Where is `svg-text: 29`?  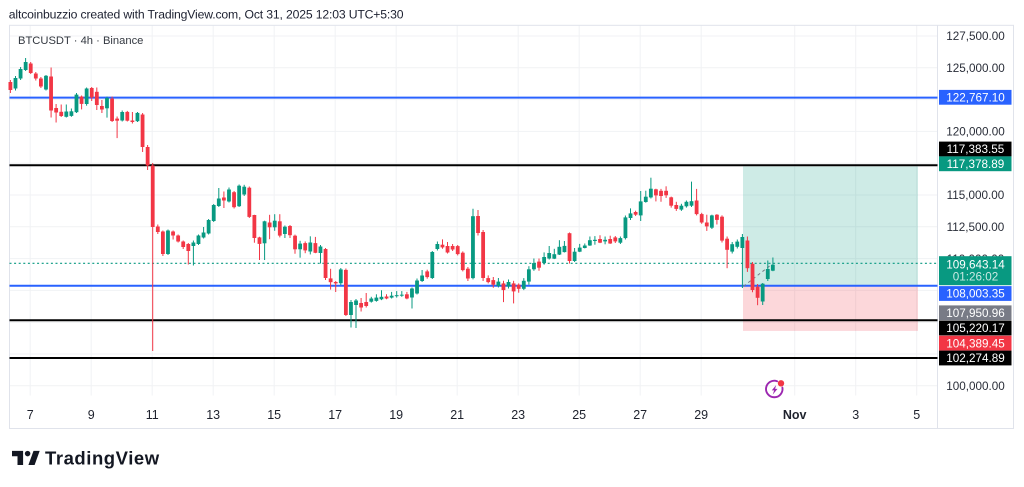
svg-text: 29 is located at coordinates (701, 415).